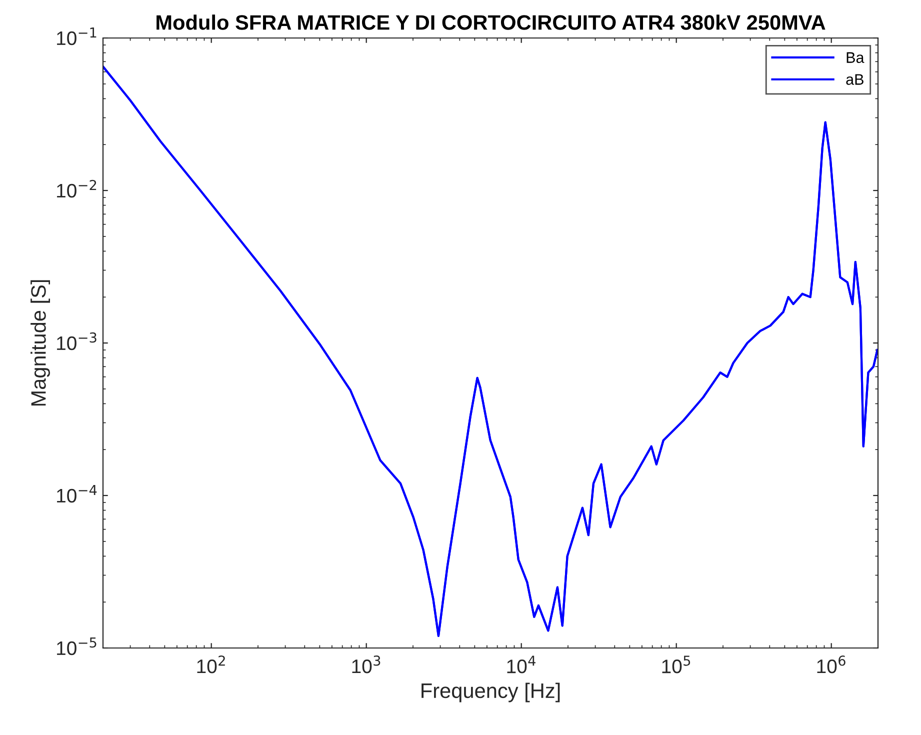 The height and width of the screenshot is (735, 921). I want to click on legend-label: aB, so click(855, 79).